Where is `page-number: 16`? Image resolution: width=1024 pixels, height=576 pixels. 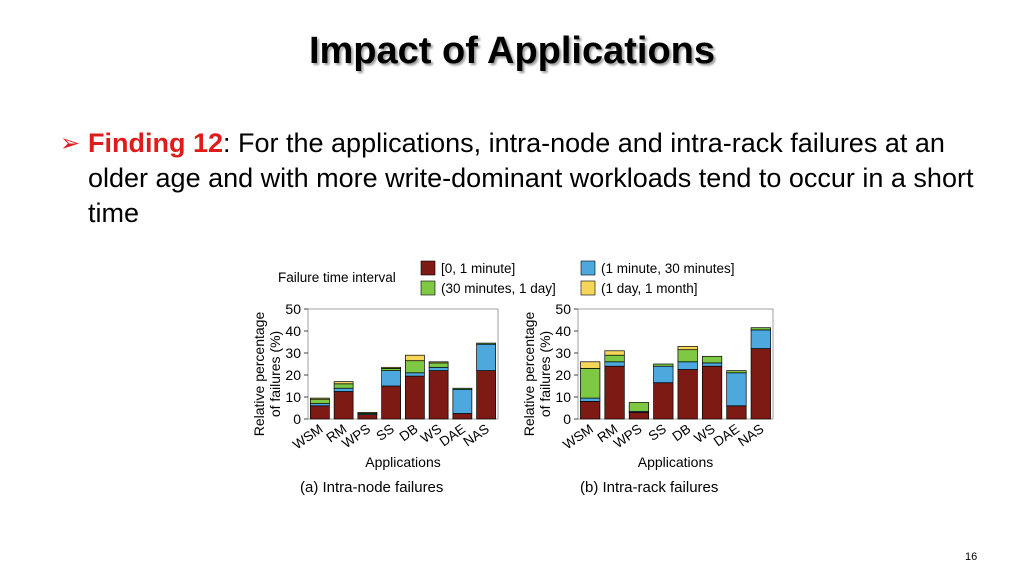
page-number: 16 is located at coordinates (971, 557).